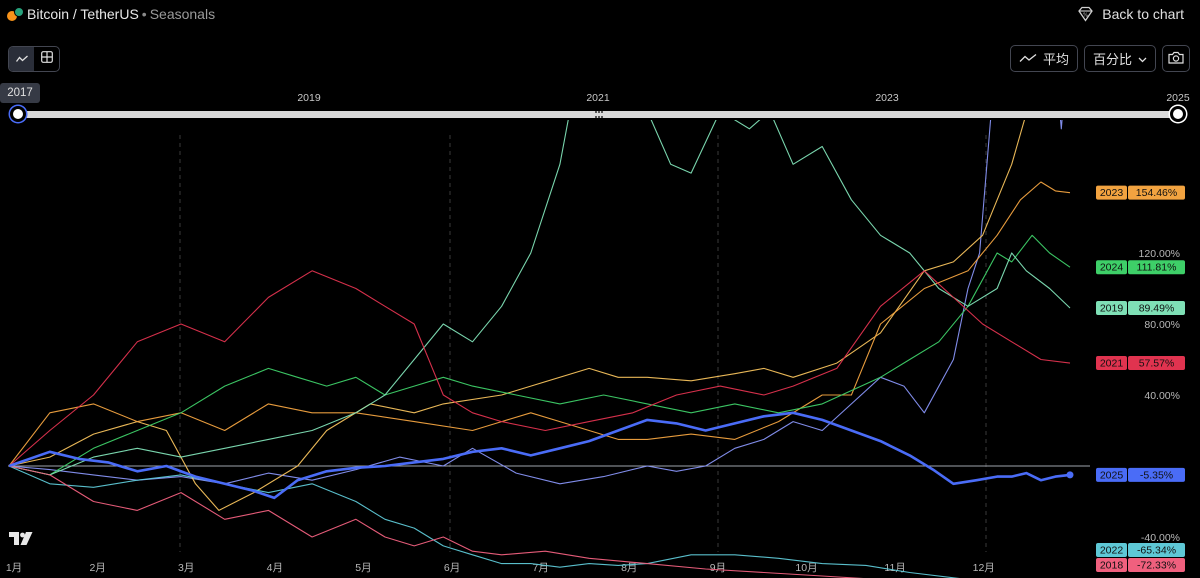  I want to click on legend-value-2024: 111.81%, so click(1157, 268).